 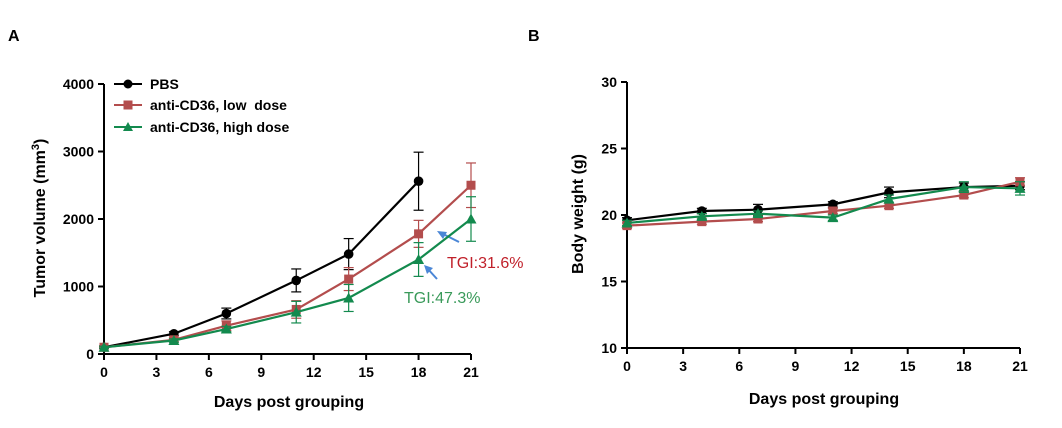 I want to click on annotation-tgi-high-dose: TGI:47.3%, so click(x=442, y=298).